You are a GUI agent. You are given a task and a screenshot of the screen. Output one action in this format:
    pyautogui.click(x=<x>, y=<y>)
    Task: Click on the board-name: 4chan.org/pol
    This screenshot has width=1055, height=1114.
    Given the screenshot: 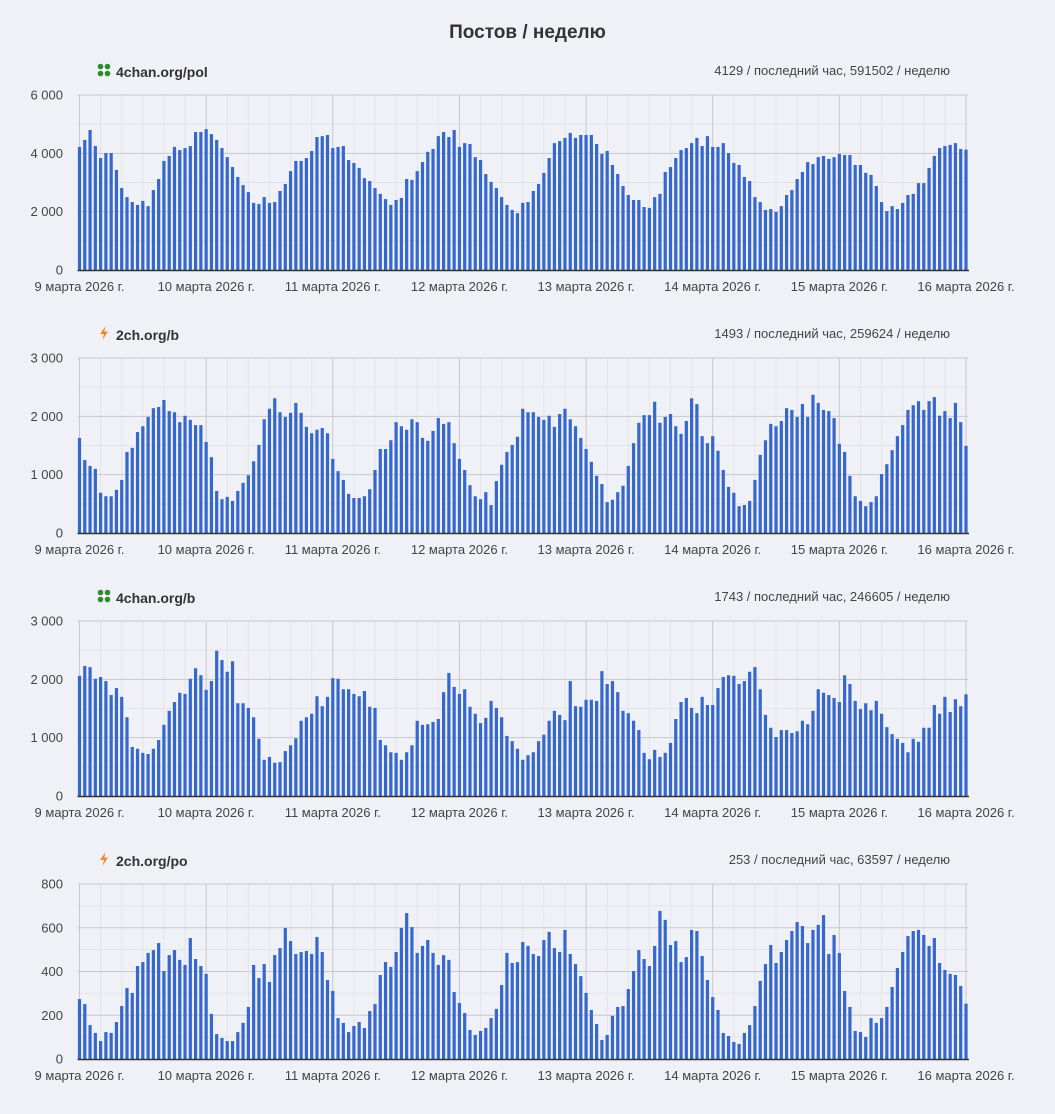 What is the action you would take?
    pyautogui.click(x=152, y=71)
    